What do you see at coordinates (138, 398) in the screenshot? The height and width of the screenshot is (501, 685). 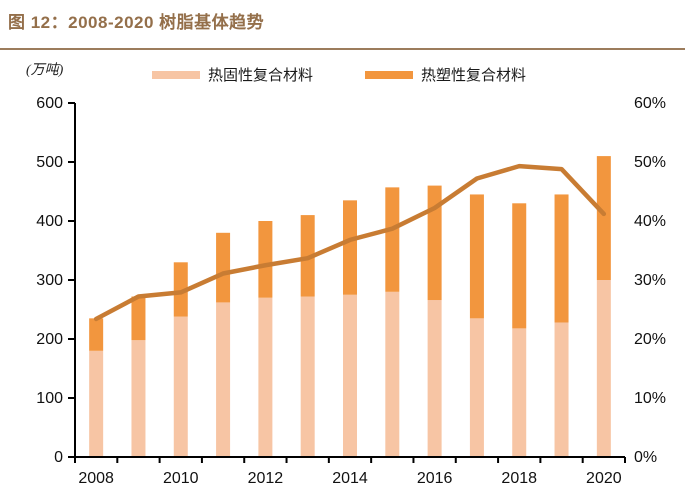 I see `bar-thermoset-2009` at bounding box center [138, 398].